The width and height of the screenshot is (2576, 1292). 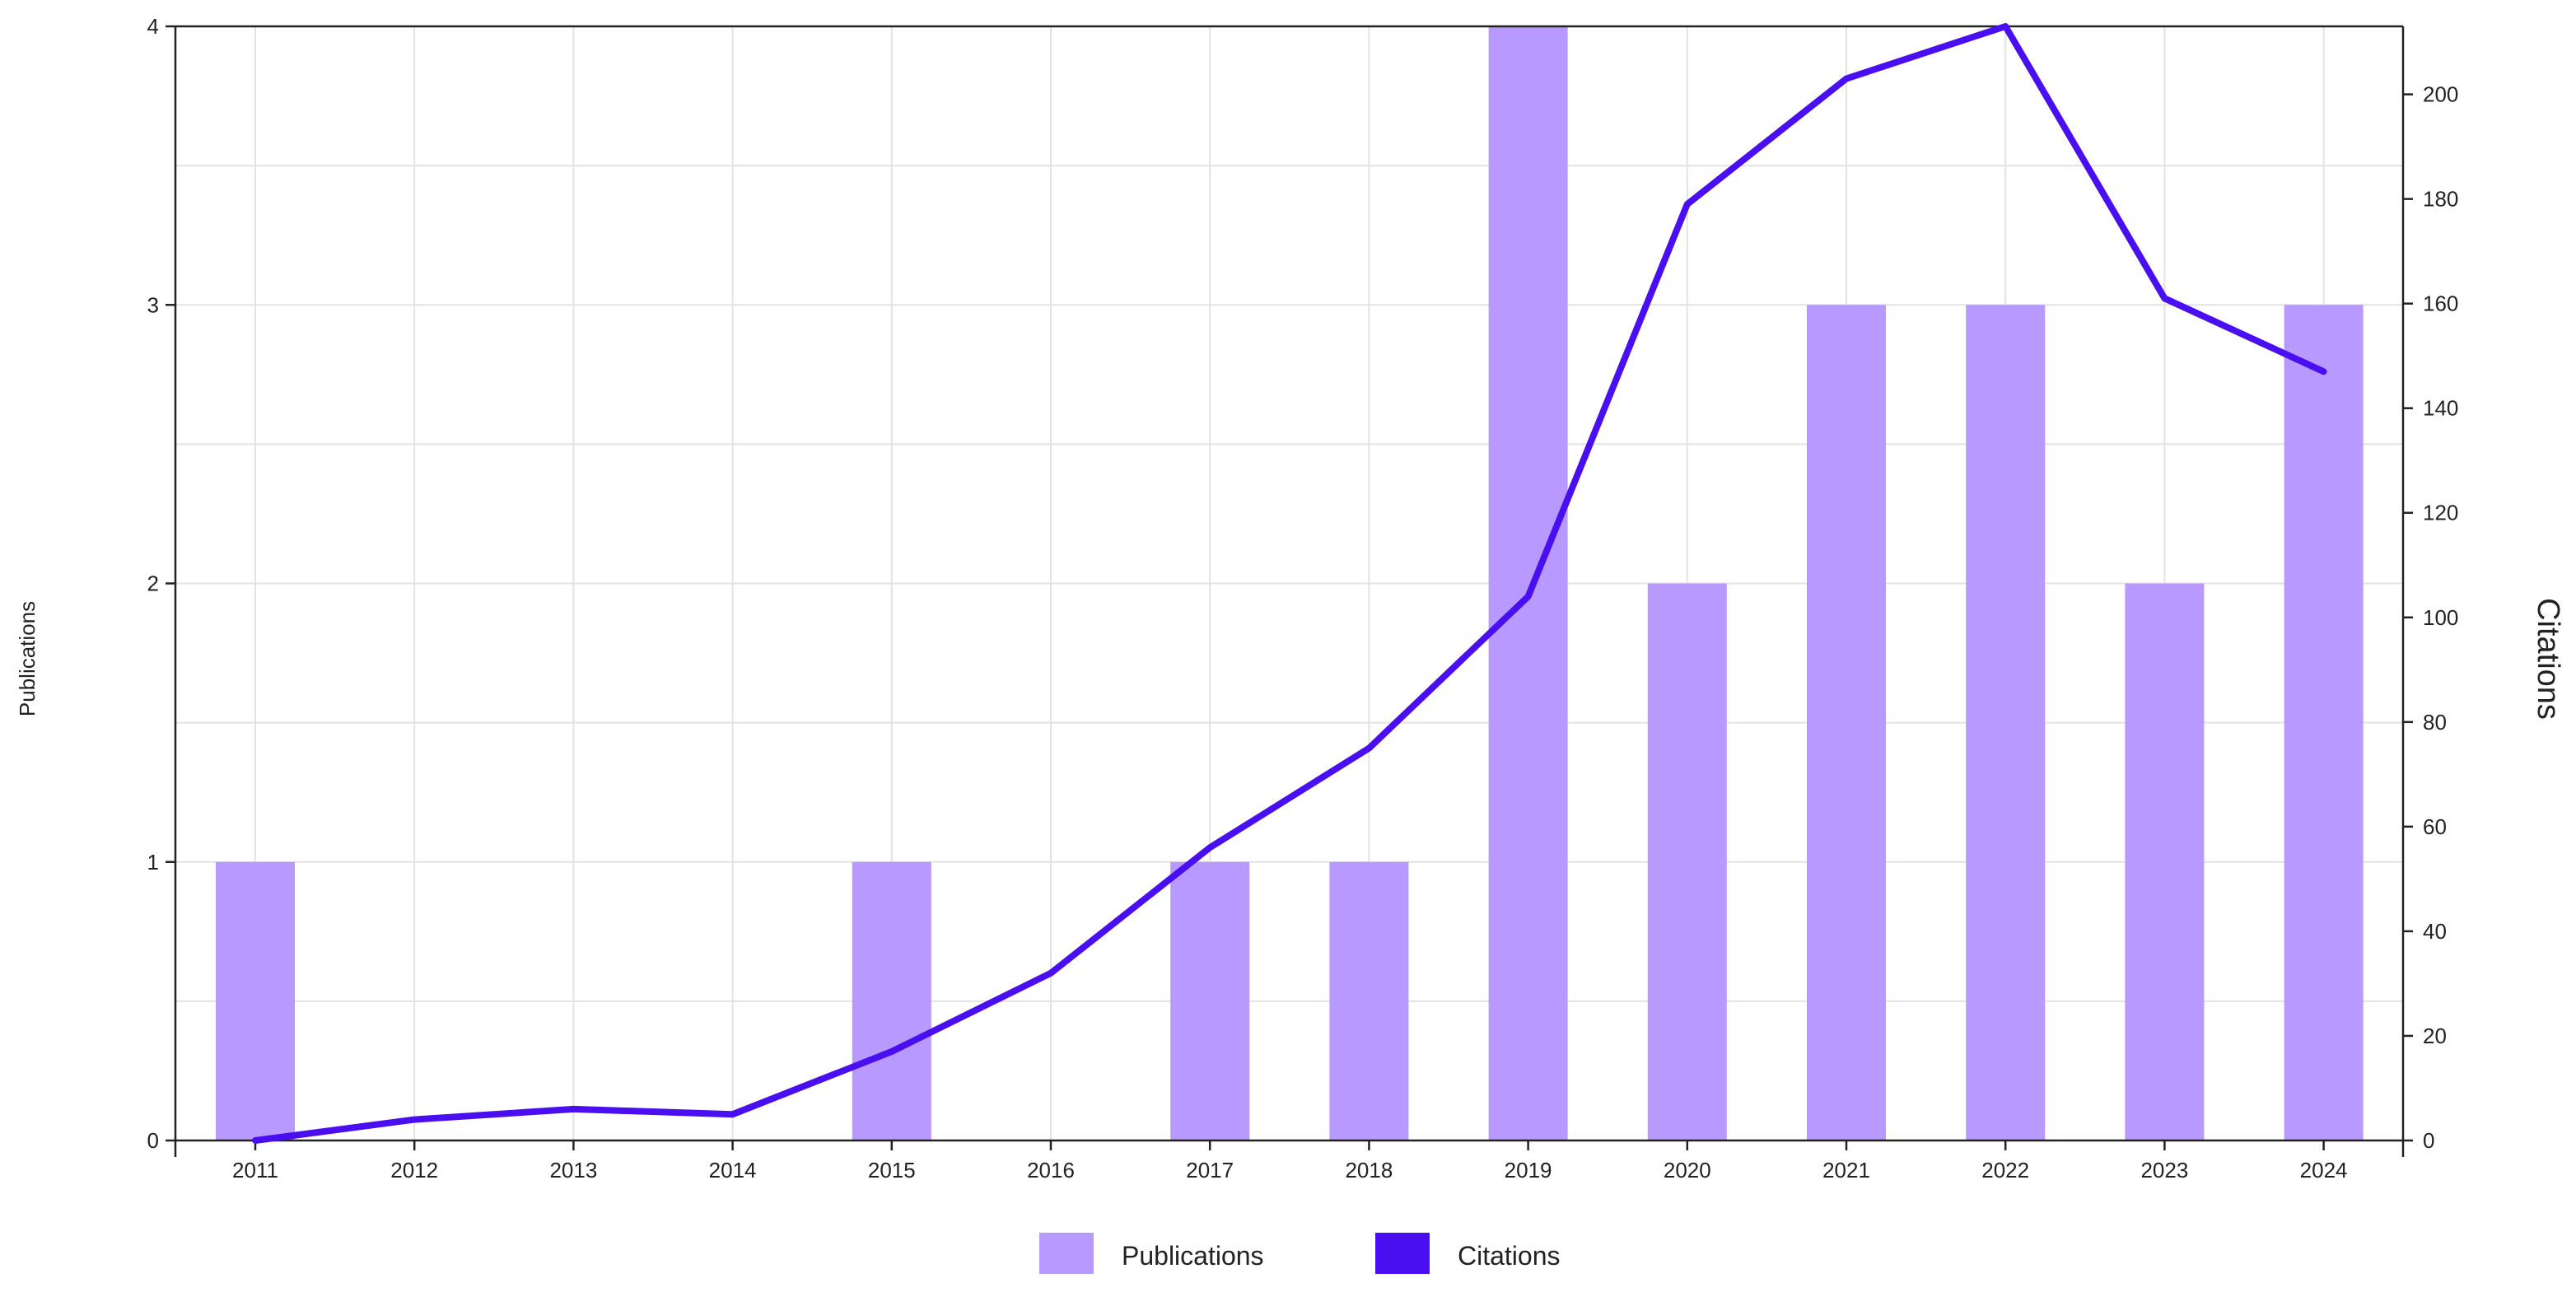 What do you see at coordinates (2440, 617) in the screenshot?
I see `y2-tick-label: 100` at bounding box center [2440, 617].